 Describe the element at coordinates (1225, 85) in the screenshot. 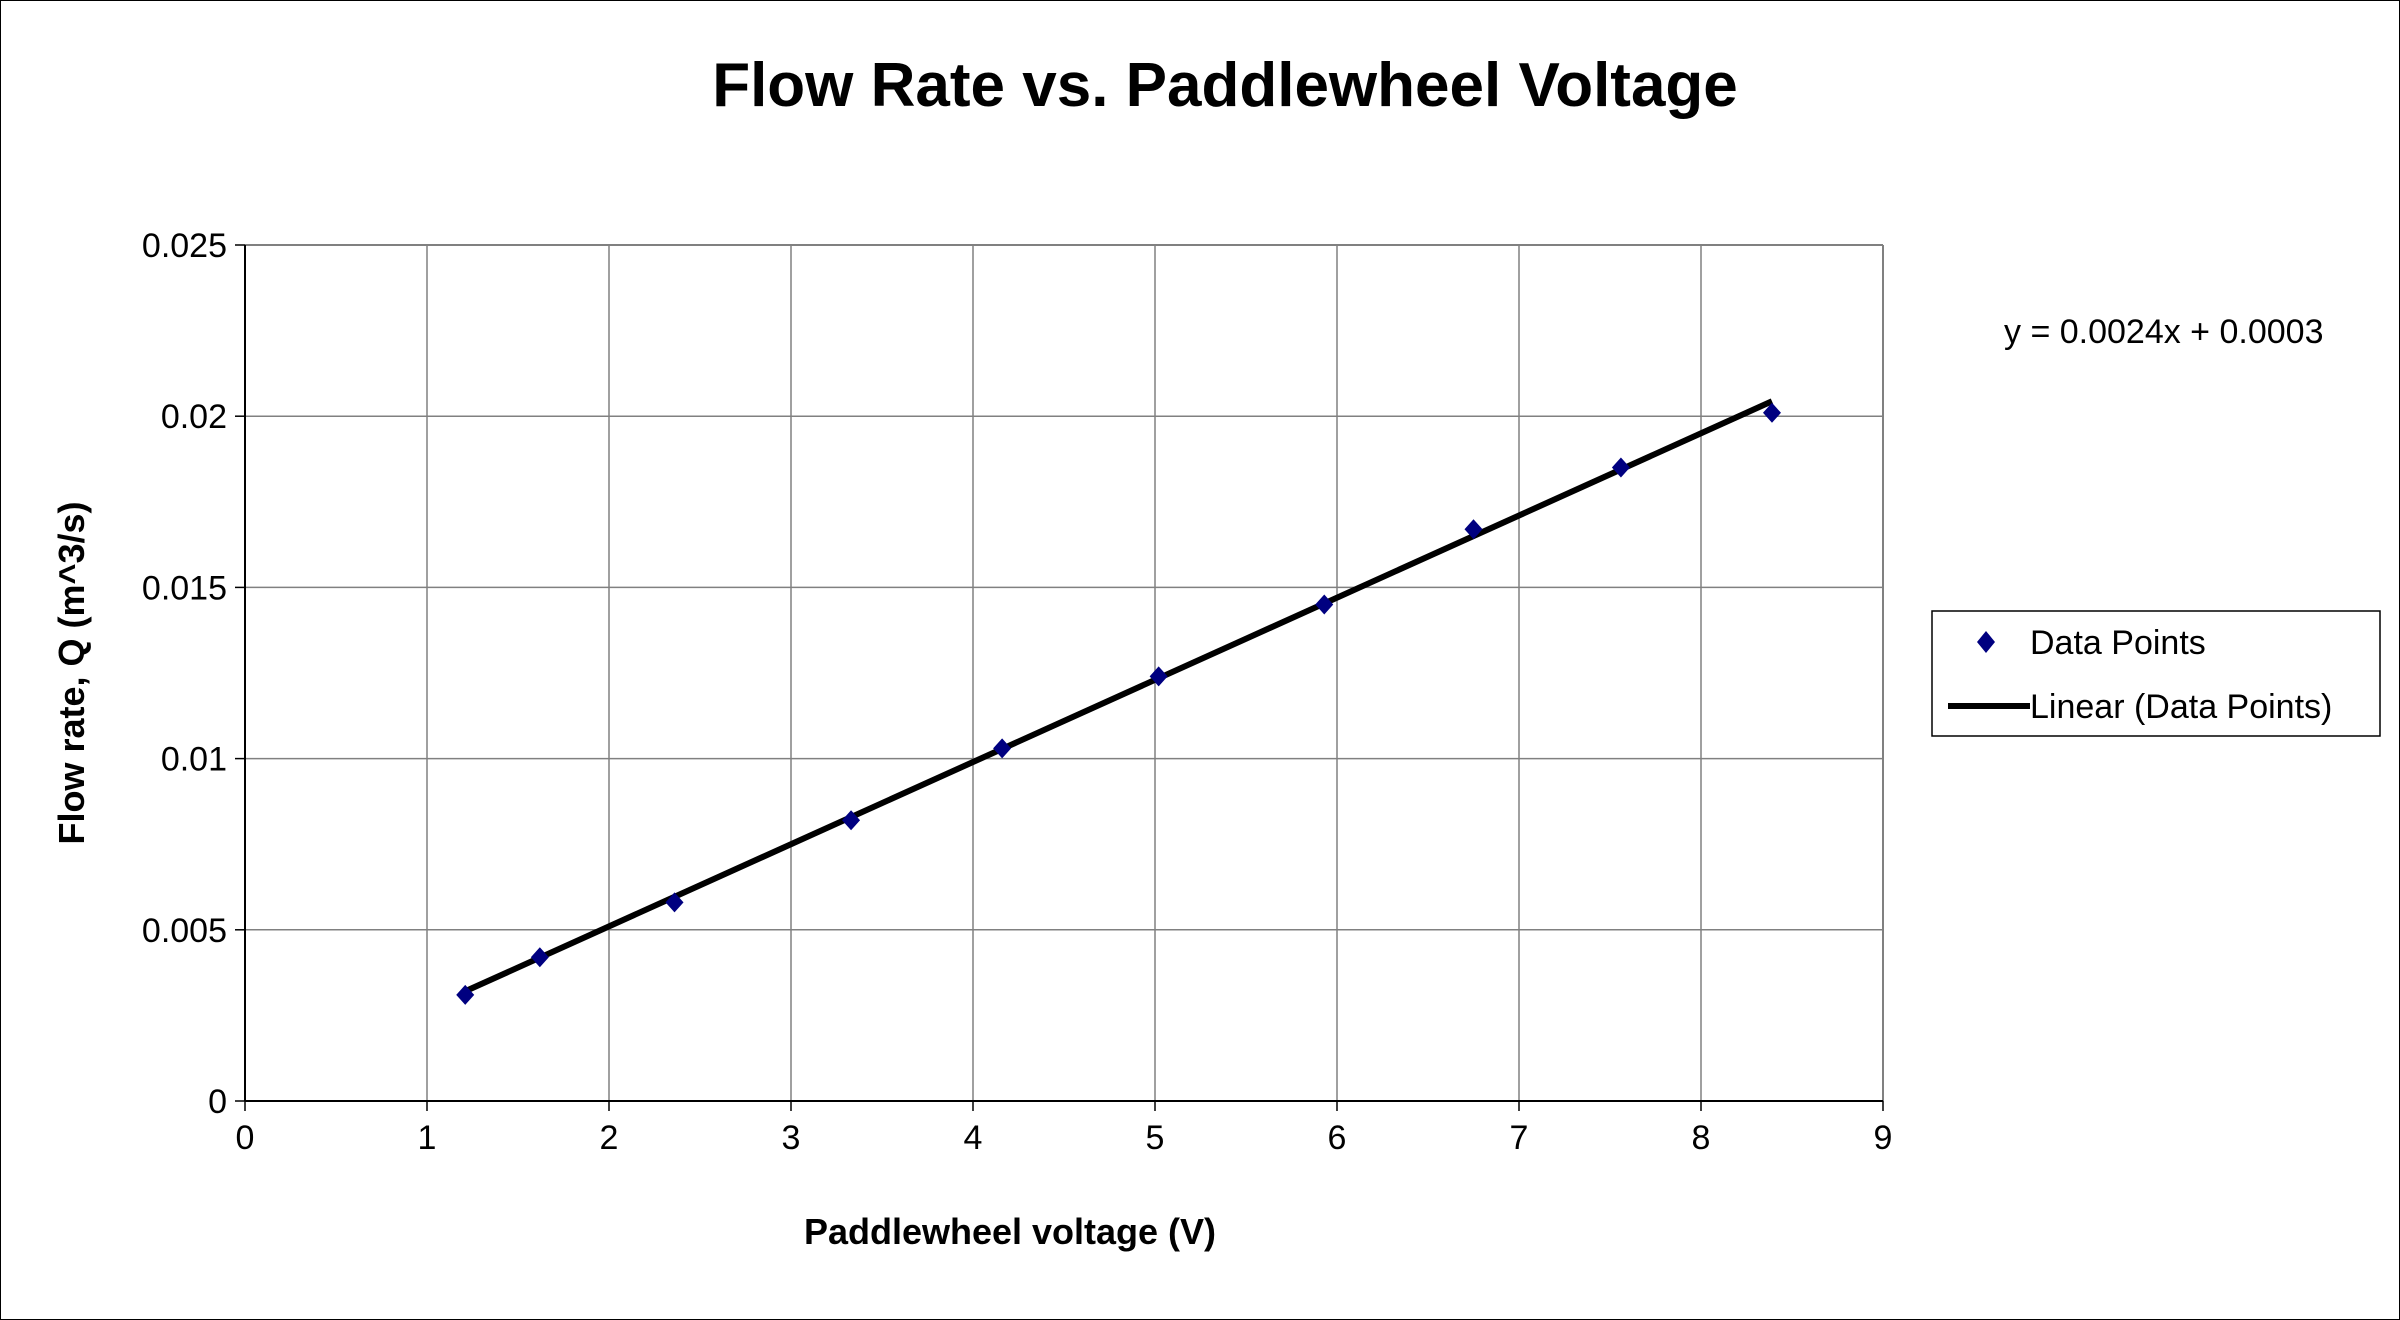

I see `chart-title: Flow Rate vs. Paddlewheel Voltage` at that location.